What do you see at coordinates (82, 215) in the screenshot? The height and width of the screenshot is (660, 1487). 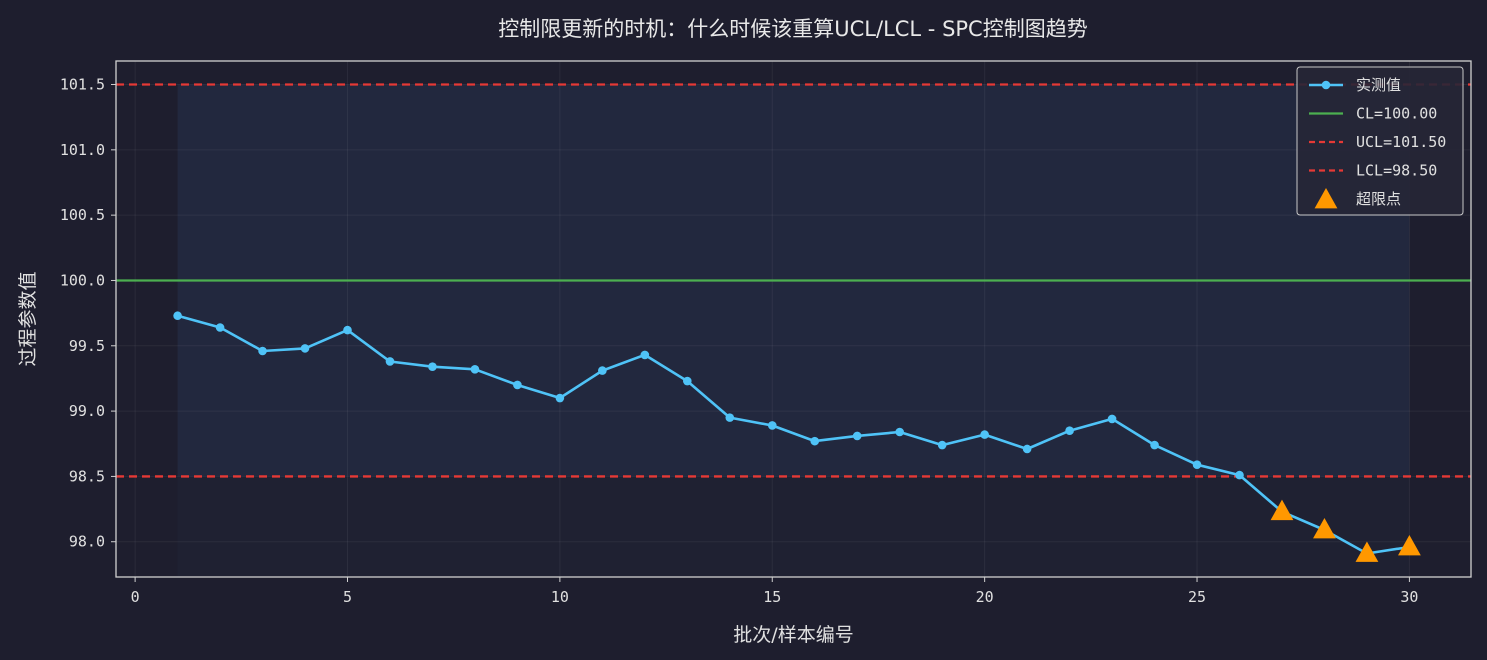 I see `y-tick-label: 100.5` at bounding box center [82, 215].